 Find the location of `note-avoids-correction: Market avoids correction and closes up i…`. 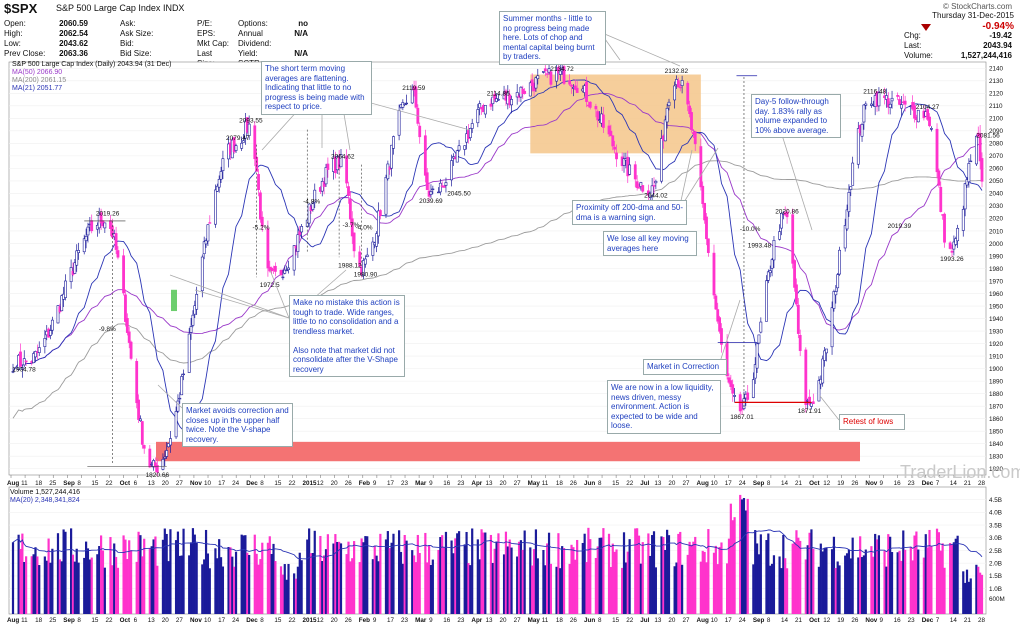

note-avoids-correction: Market avoids correction and closes up i… is located at coordinates (237, 425).